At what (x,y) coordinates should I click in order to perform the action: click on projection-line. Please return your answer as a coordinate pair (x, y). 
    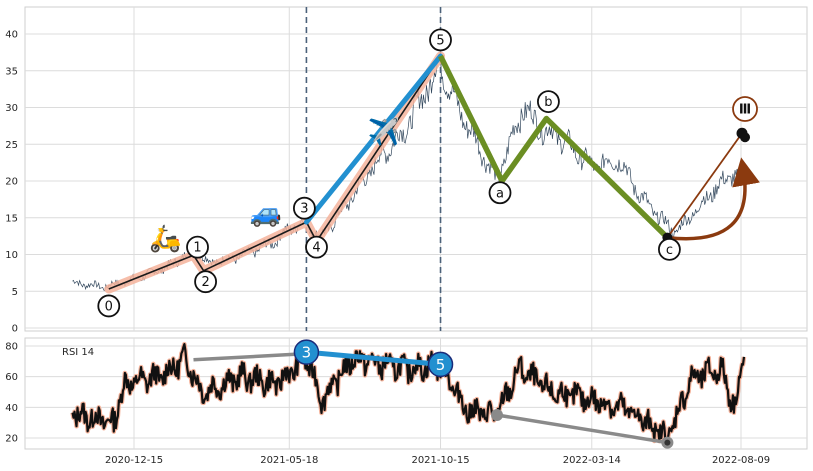
    Looking at the image, I should click on (704, 185).